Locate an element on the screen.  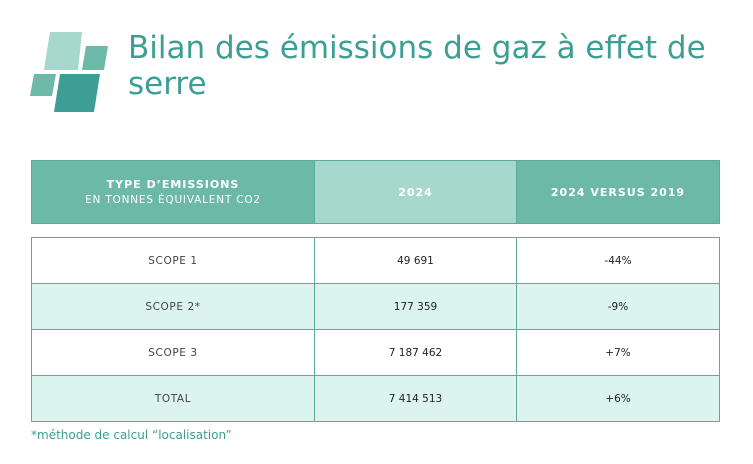
header-type-label: TYPE D’EMISSIONS is located at coordinates (173, 184).